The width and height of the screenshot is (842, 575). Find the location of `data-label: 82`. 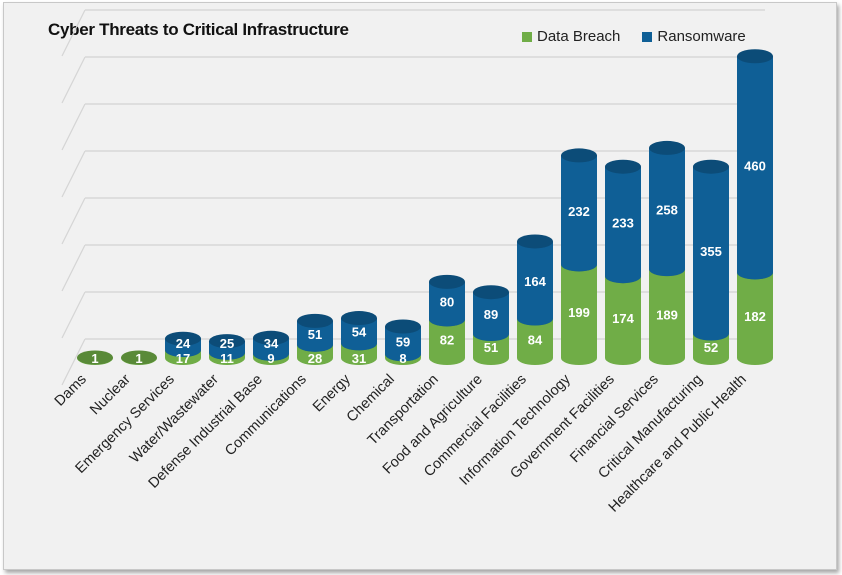

data-label: 82 is located at coordinates (447, 340).